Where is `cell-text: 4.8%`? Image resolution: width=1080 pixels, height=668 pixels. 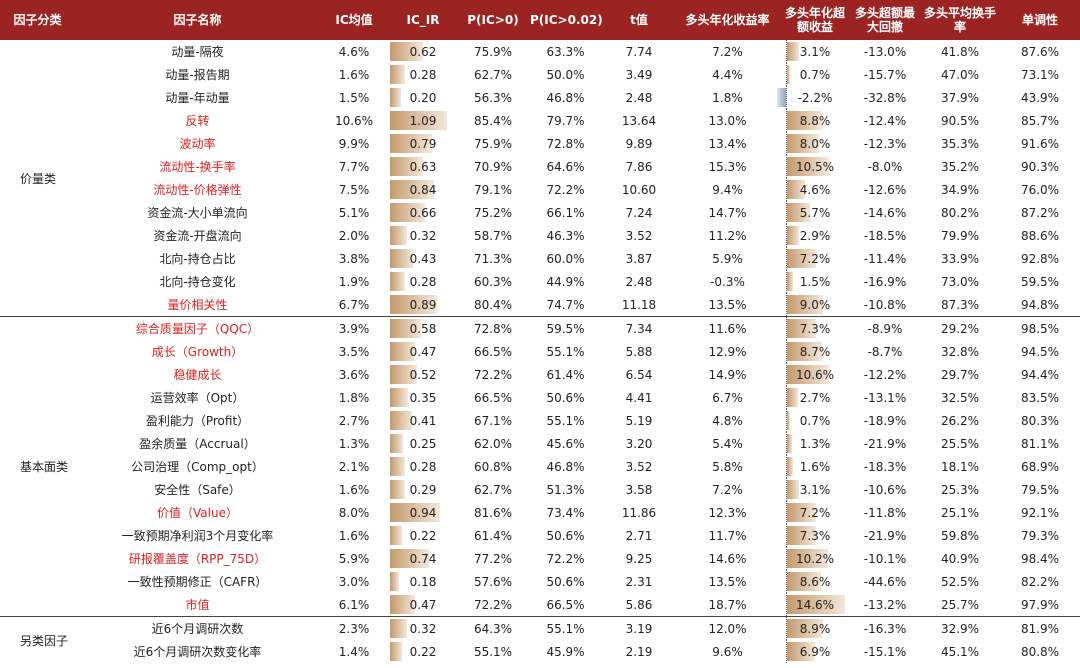 cell-text: 4.8% is located at coordinates (727, 420).